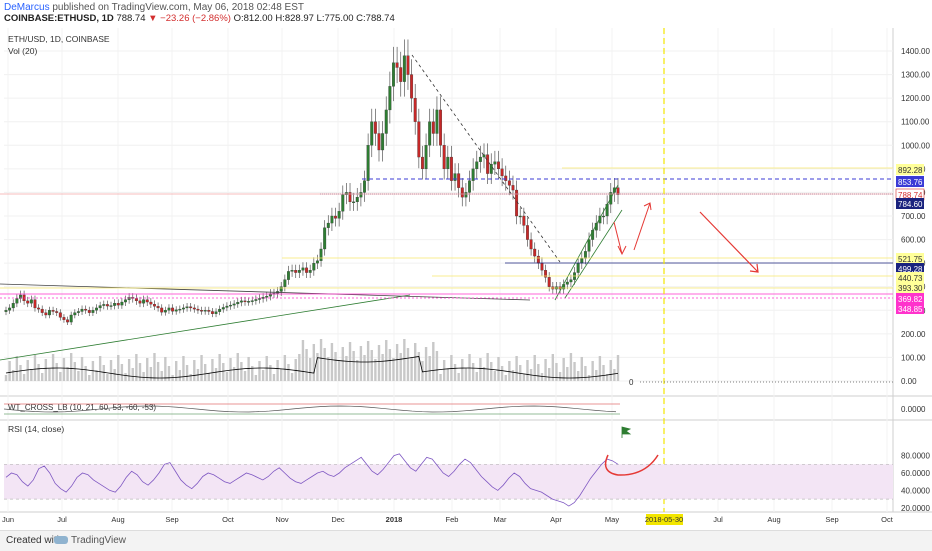 The height and width of the screenshot is (551, 932). Describe the element at coordinates (556, 519) in the screenshot. I see `time-tick: Apr` at that location.